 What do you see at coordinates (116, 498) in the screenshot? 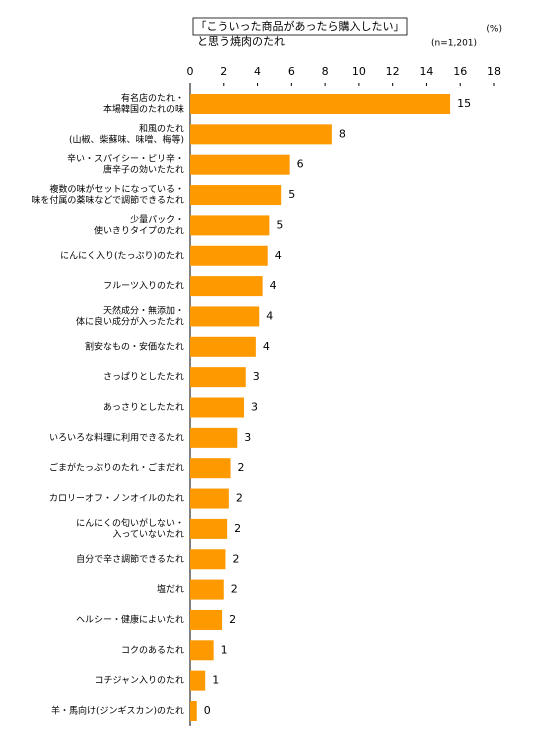
I see `y-tick-label: カロリーオフ・ノンオイルのたれ` at bounding box center [116, 498].